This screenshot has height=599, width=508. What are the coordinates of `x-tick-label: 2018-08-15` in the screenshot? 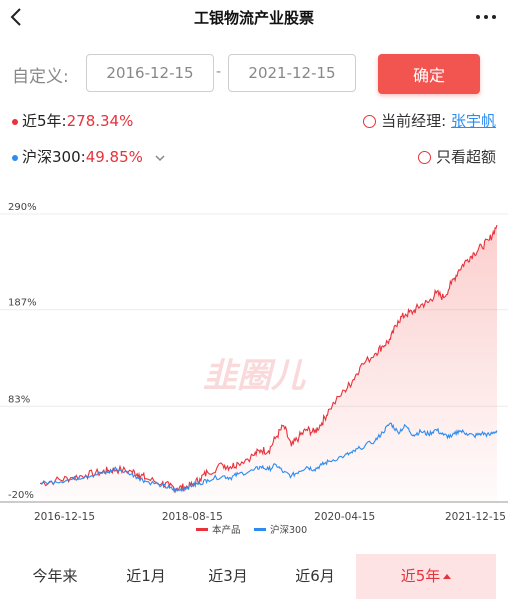 It's located at (192, 517).